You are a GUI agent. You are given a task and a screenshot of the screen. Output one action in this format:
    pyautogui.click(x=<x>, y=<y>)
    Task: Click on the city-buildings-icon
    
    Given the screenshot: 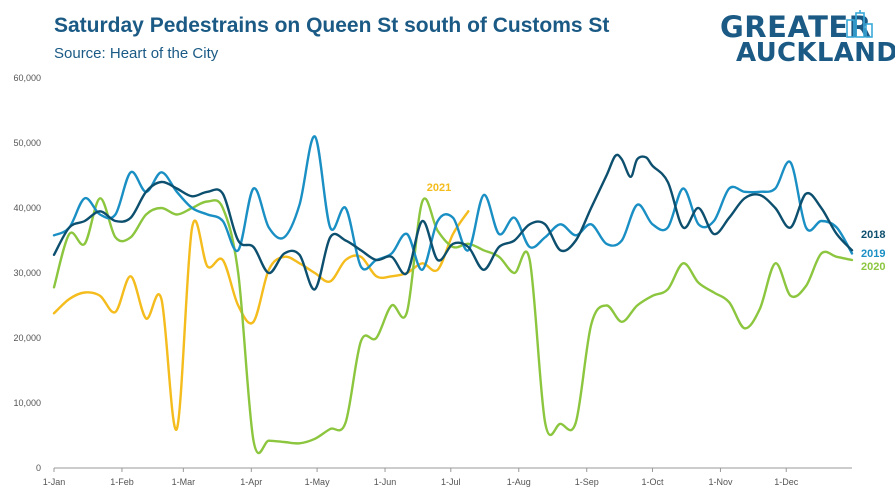 What is the action you would take?
    pyautogui.click(x=859, y=24)
    